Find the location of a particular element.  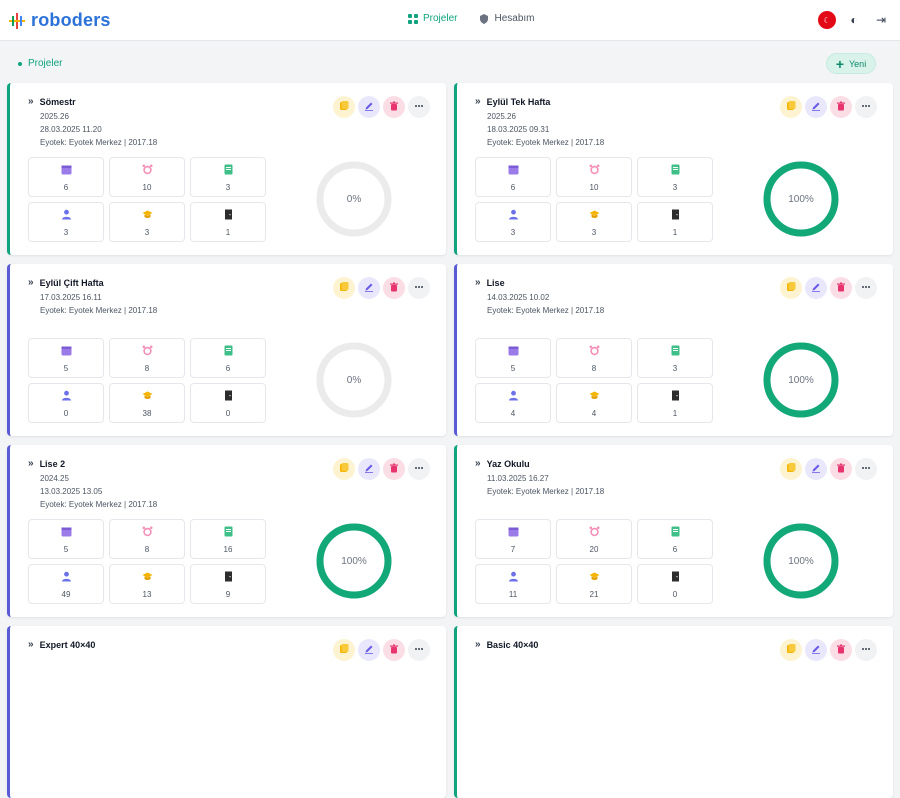

book-icon is located at coordinates (675, 533).